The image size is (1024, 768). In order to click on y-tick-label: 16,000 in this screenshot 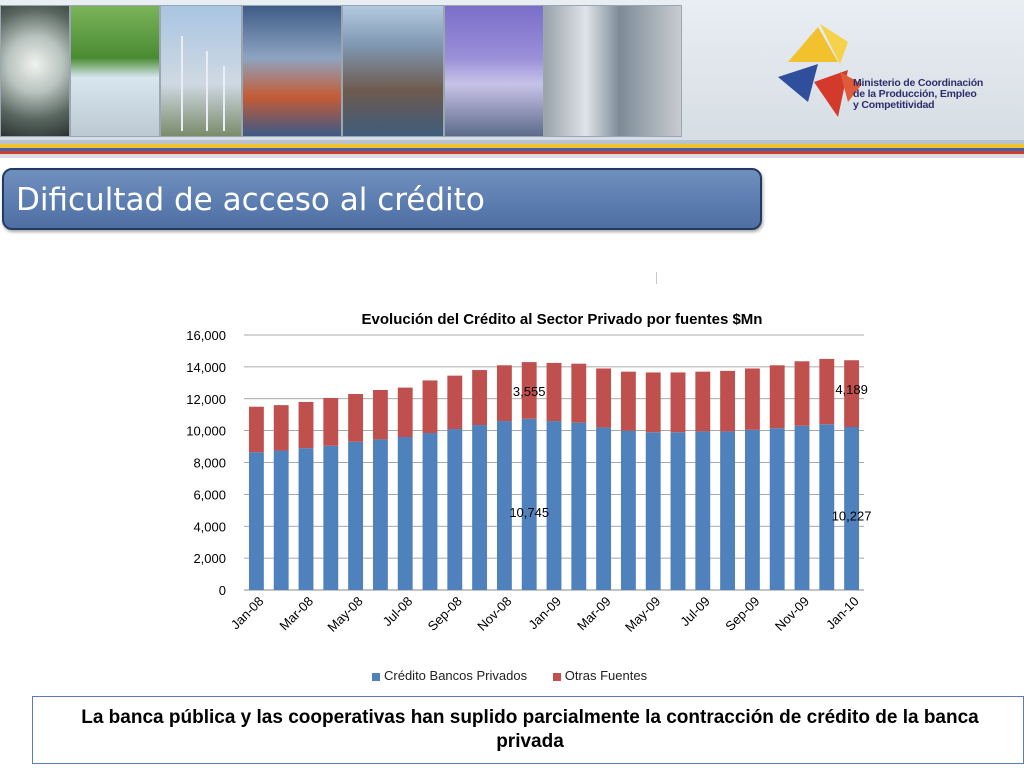, I will do `click(206, 335)`.